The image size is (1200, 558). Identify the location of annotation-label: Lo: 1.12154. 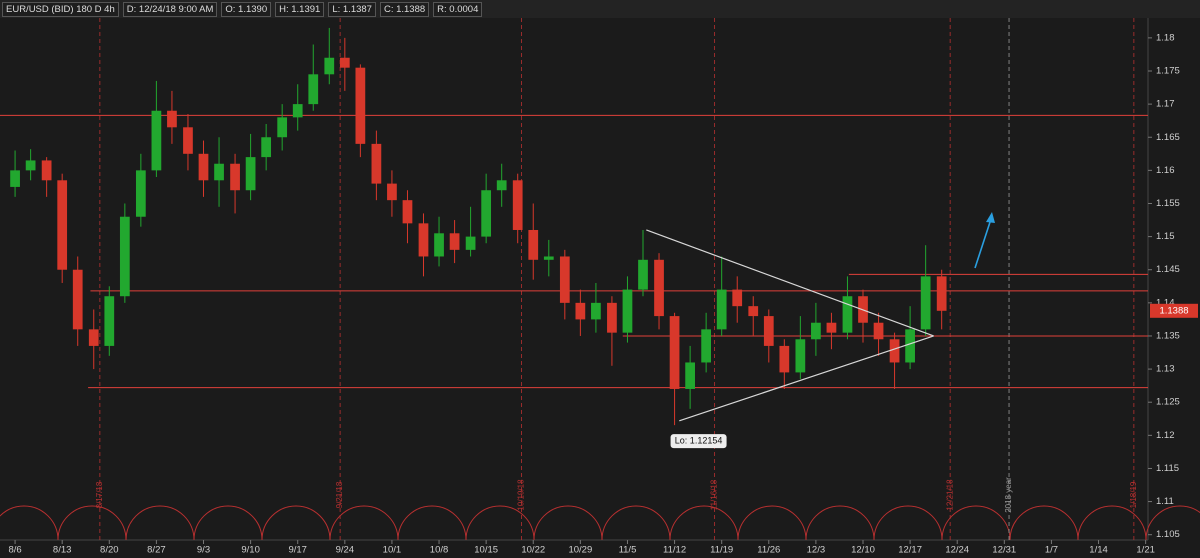
(699, 441).